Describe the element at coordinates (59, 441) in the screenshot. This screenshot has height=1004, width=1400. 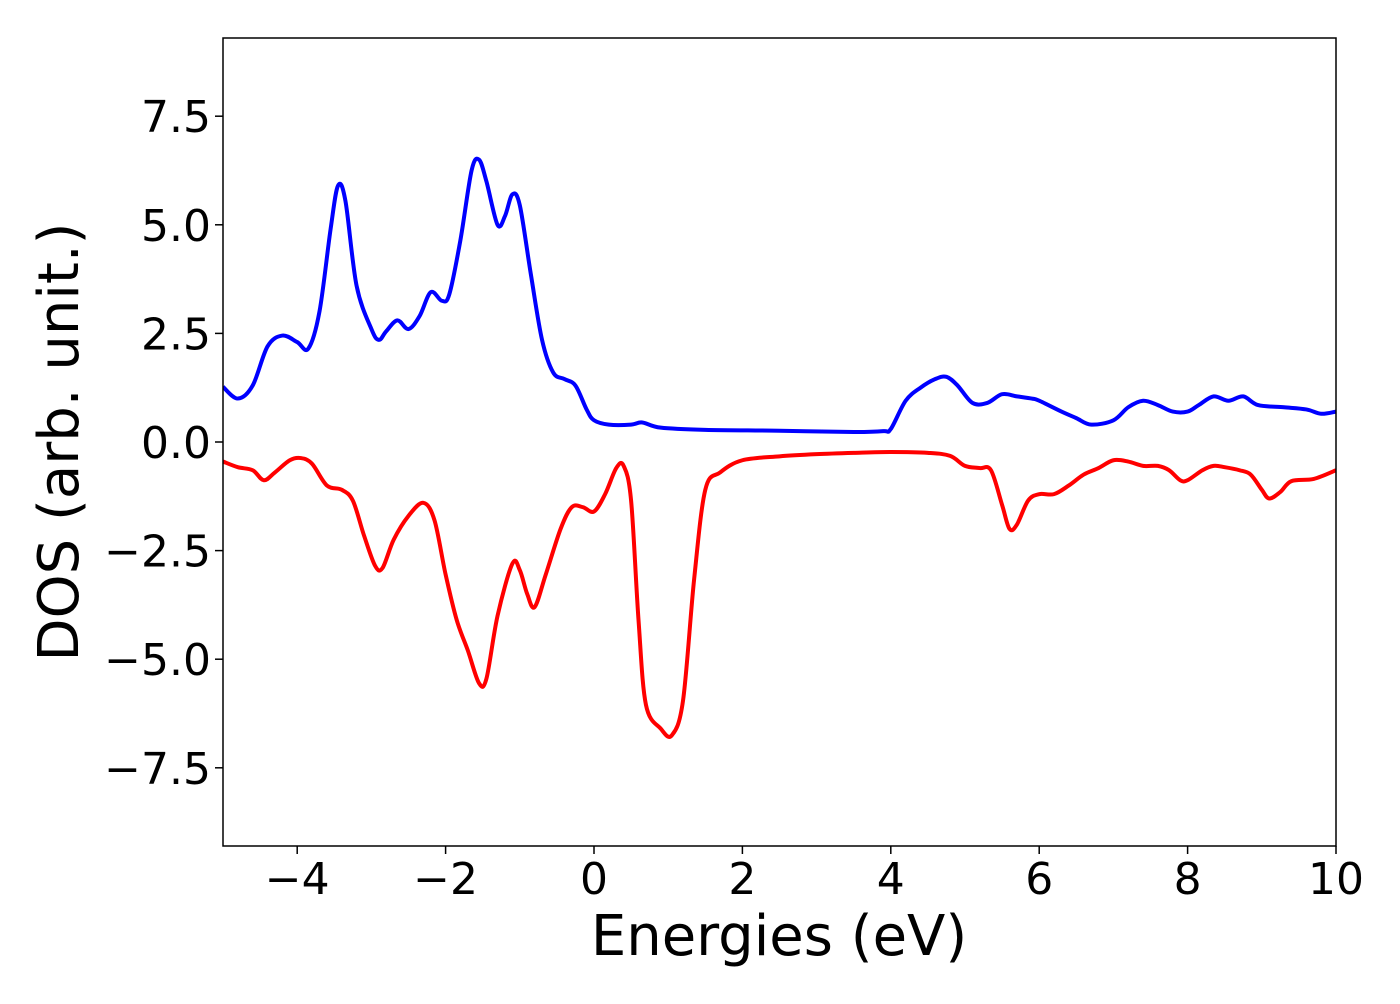
I see `y-axis-label: DOS (arb. unit.)` at that location.